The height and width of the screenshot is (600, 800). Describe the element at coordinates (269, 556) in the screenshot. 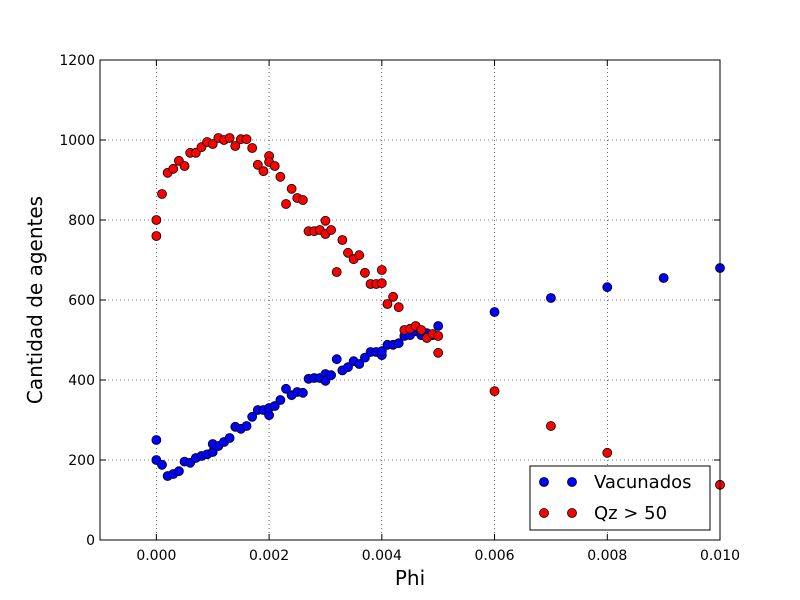

I see `x-tick-label: 0.002` at that location.